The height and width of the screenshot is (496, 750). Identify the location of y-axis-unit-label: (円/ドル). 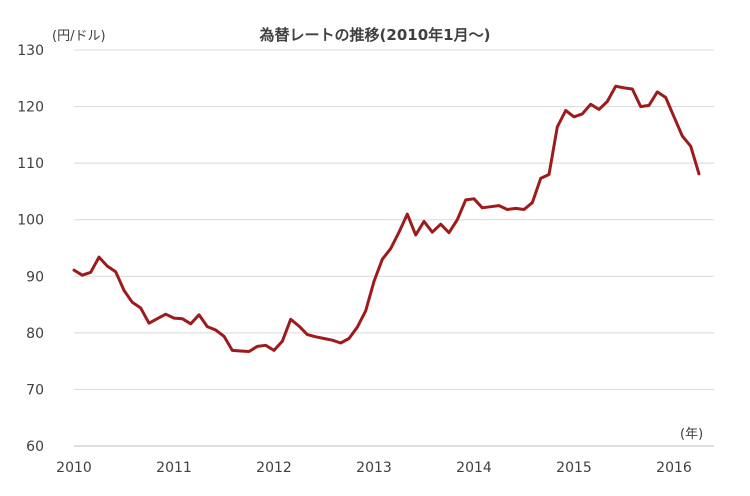
(79, 36).